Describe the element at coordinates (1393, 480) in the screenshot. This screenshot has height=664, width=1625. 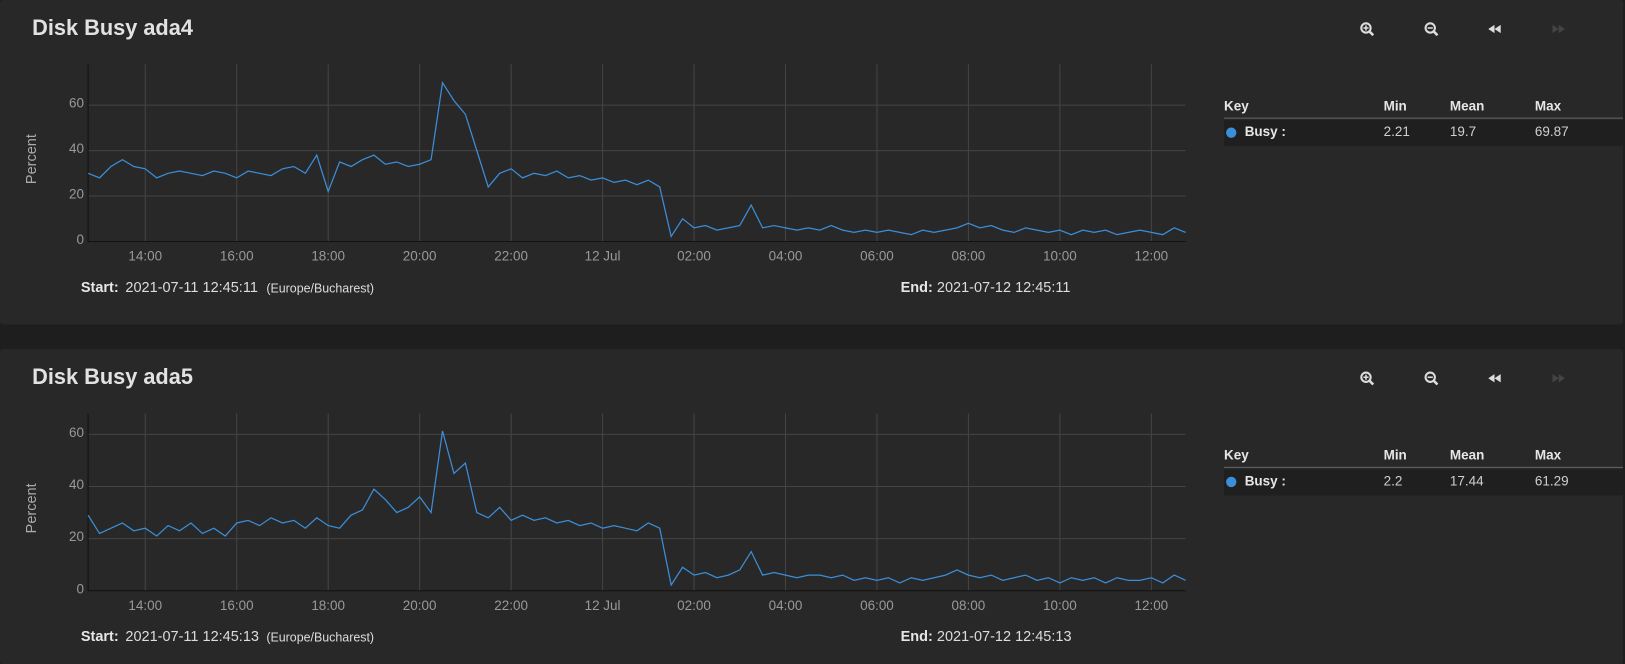
I see `legend-min: 2.2` at that location.